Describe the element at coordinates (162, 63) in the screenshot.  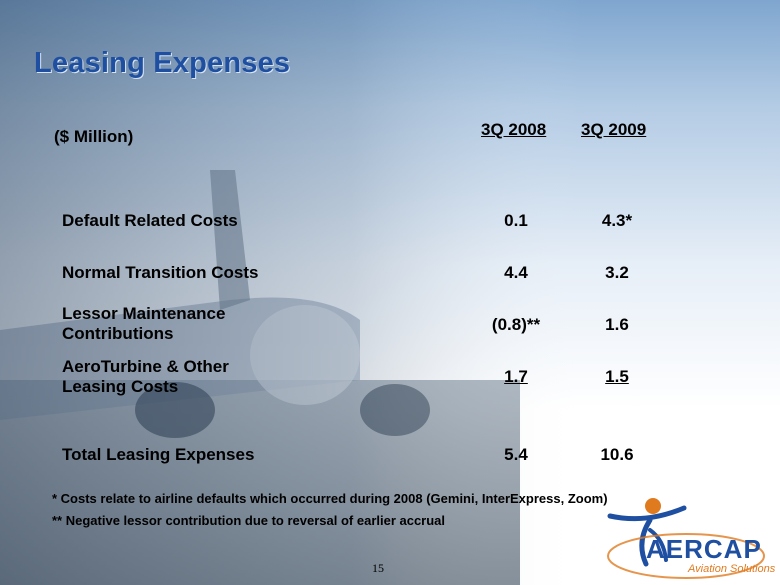
I see `slide-title: Leasing Expenses` at that location.